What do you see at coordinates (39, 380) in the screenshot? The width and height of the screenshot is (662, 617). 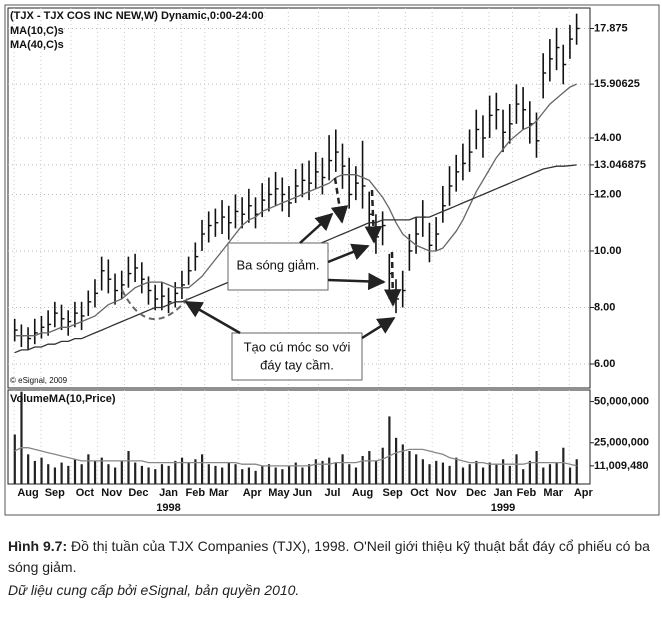 I see `watermark: © eSignal, 2009` at bounding box center [39, 380].